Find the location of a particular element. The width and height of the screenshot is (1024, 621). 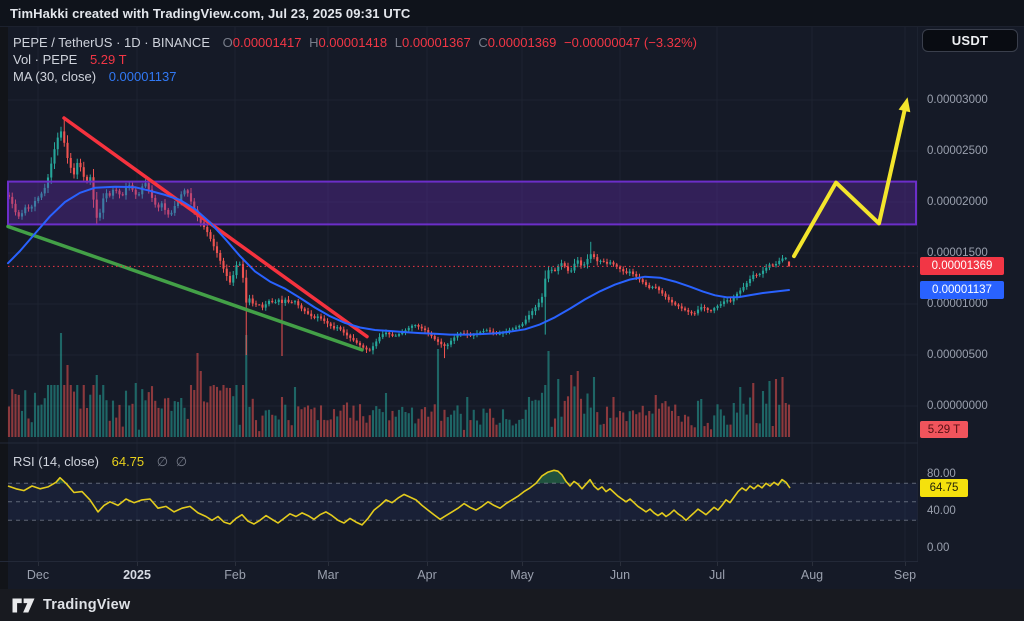

green-trendline is located at coordinates (185, 288).